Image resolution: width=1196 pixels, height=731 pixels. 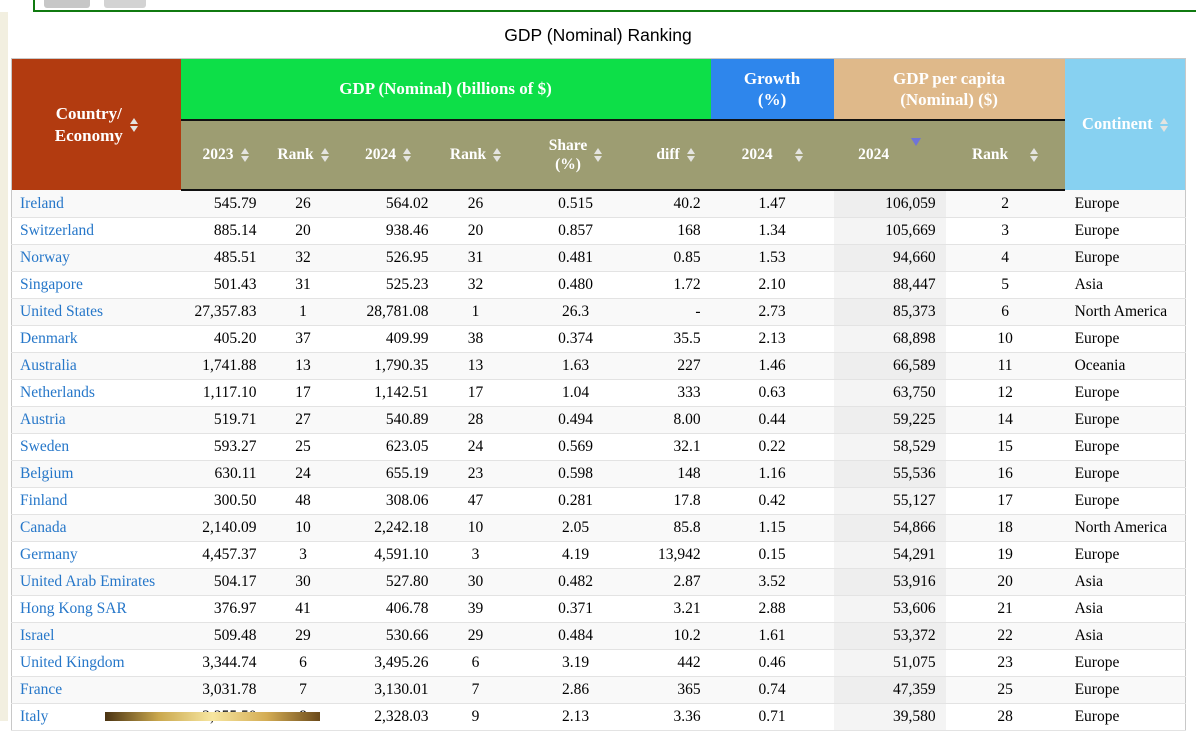 I want to click on country-link: Sweden, so click(x=96, y=447).